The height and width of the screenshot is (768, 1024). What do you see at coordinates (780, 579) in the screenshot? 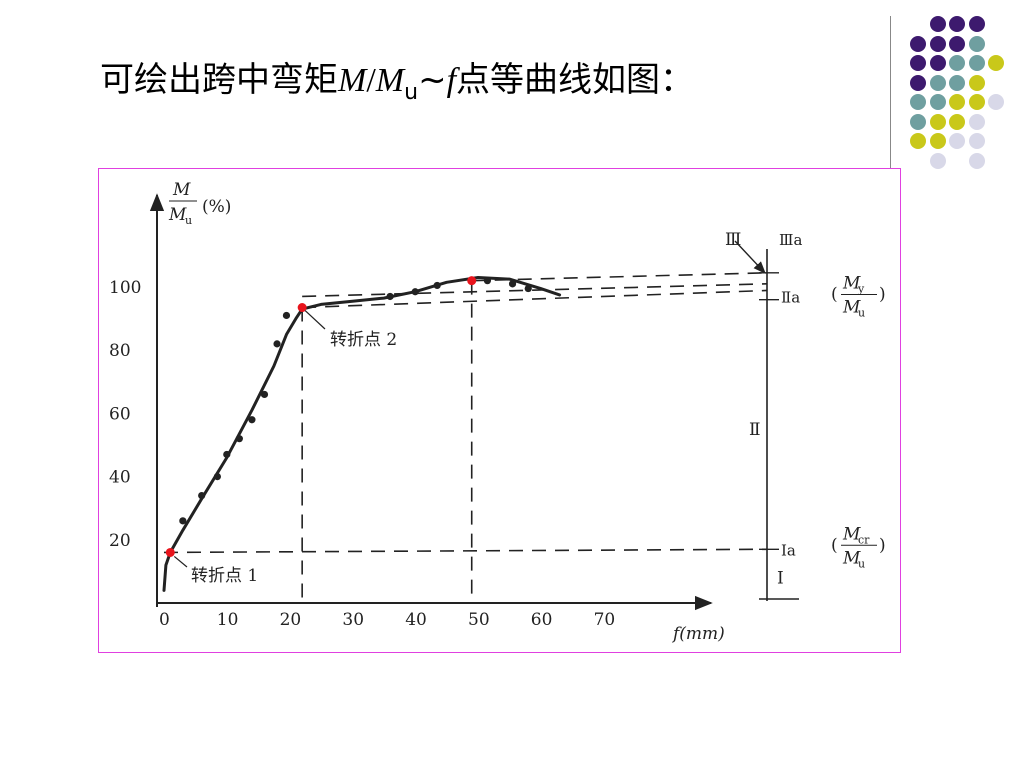
I see `stage-label-1: Ⅰ` at bounding box center [780, 579].